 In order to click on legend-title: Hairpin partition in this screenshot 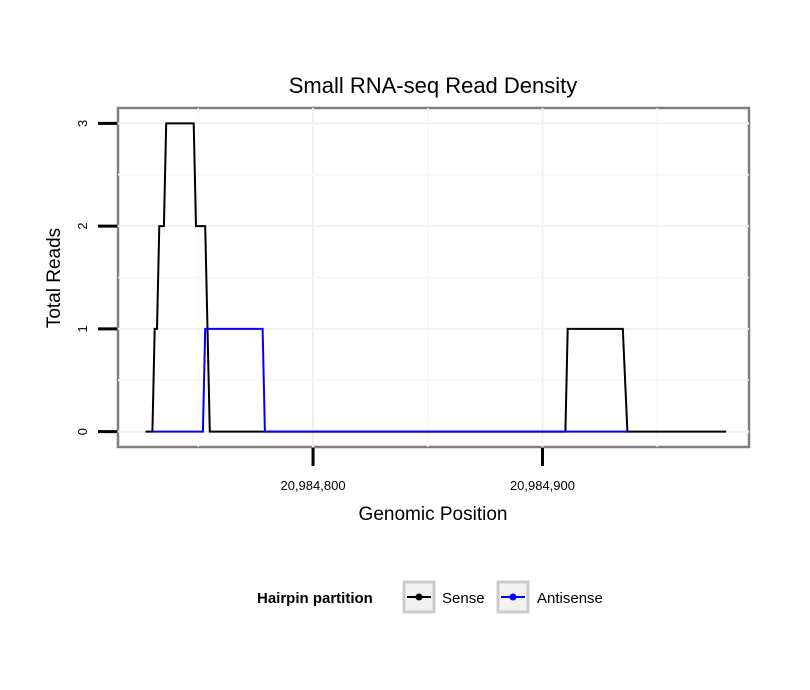, I will do `click(315, 598)`.